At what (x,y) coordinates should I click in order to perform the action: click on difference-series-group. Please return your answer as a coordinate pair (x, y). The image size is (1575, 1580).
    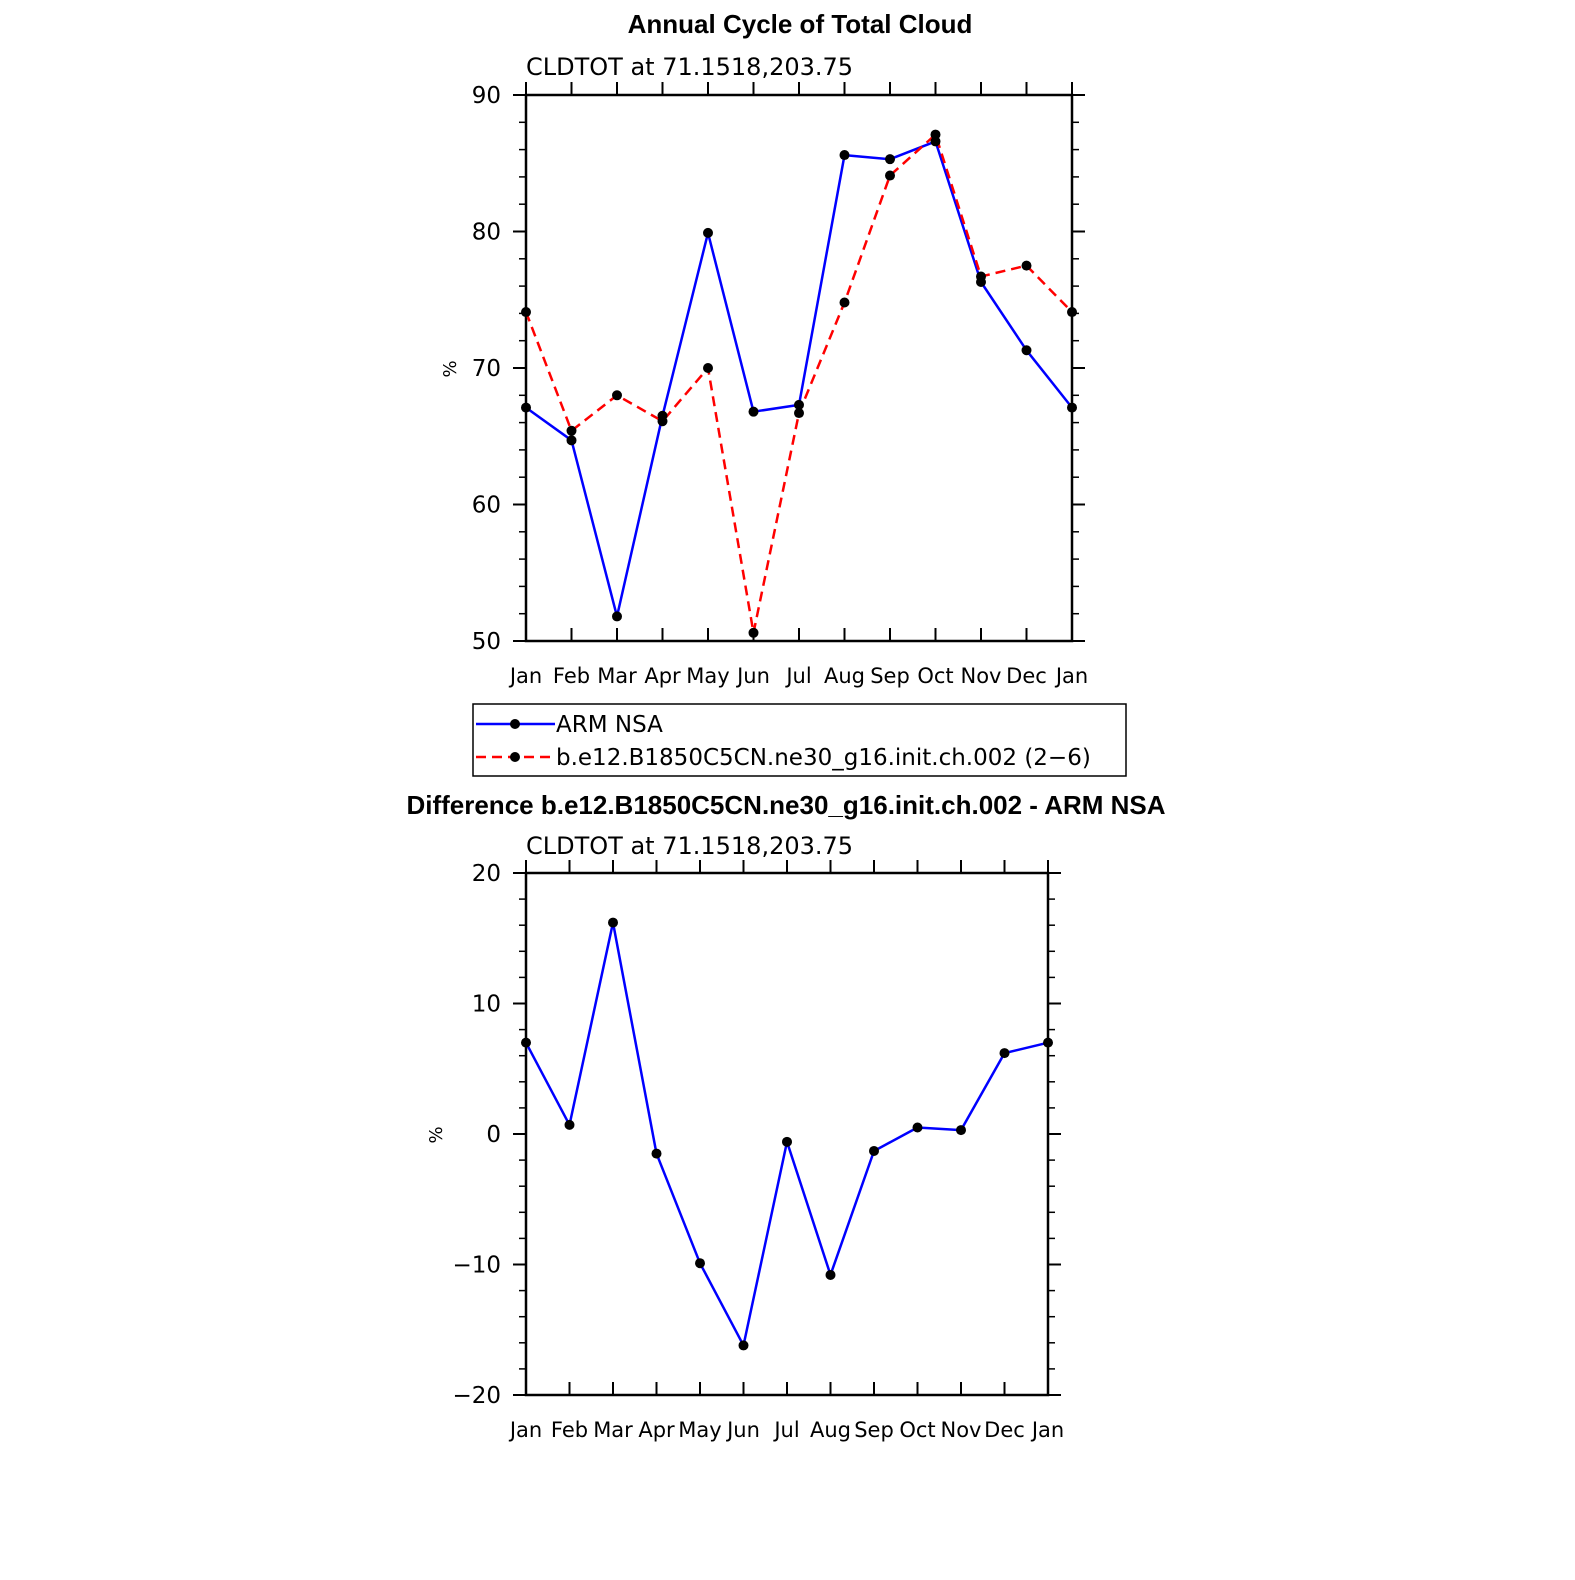
    Looking at the image, I should click on (787, 1134).